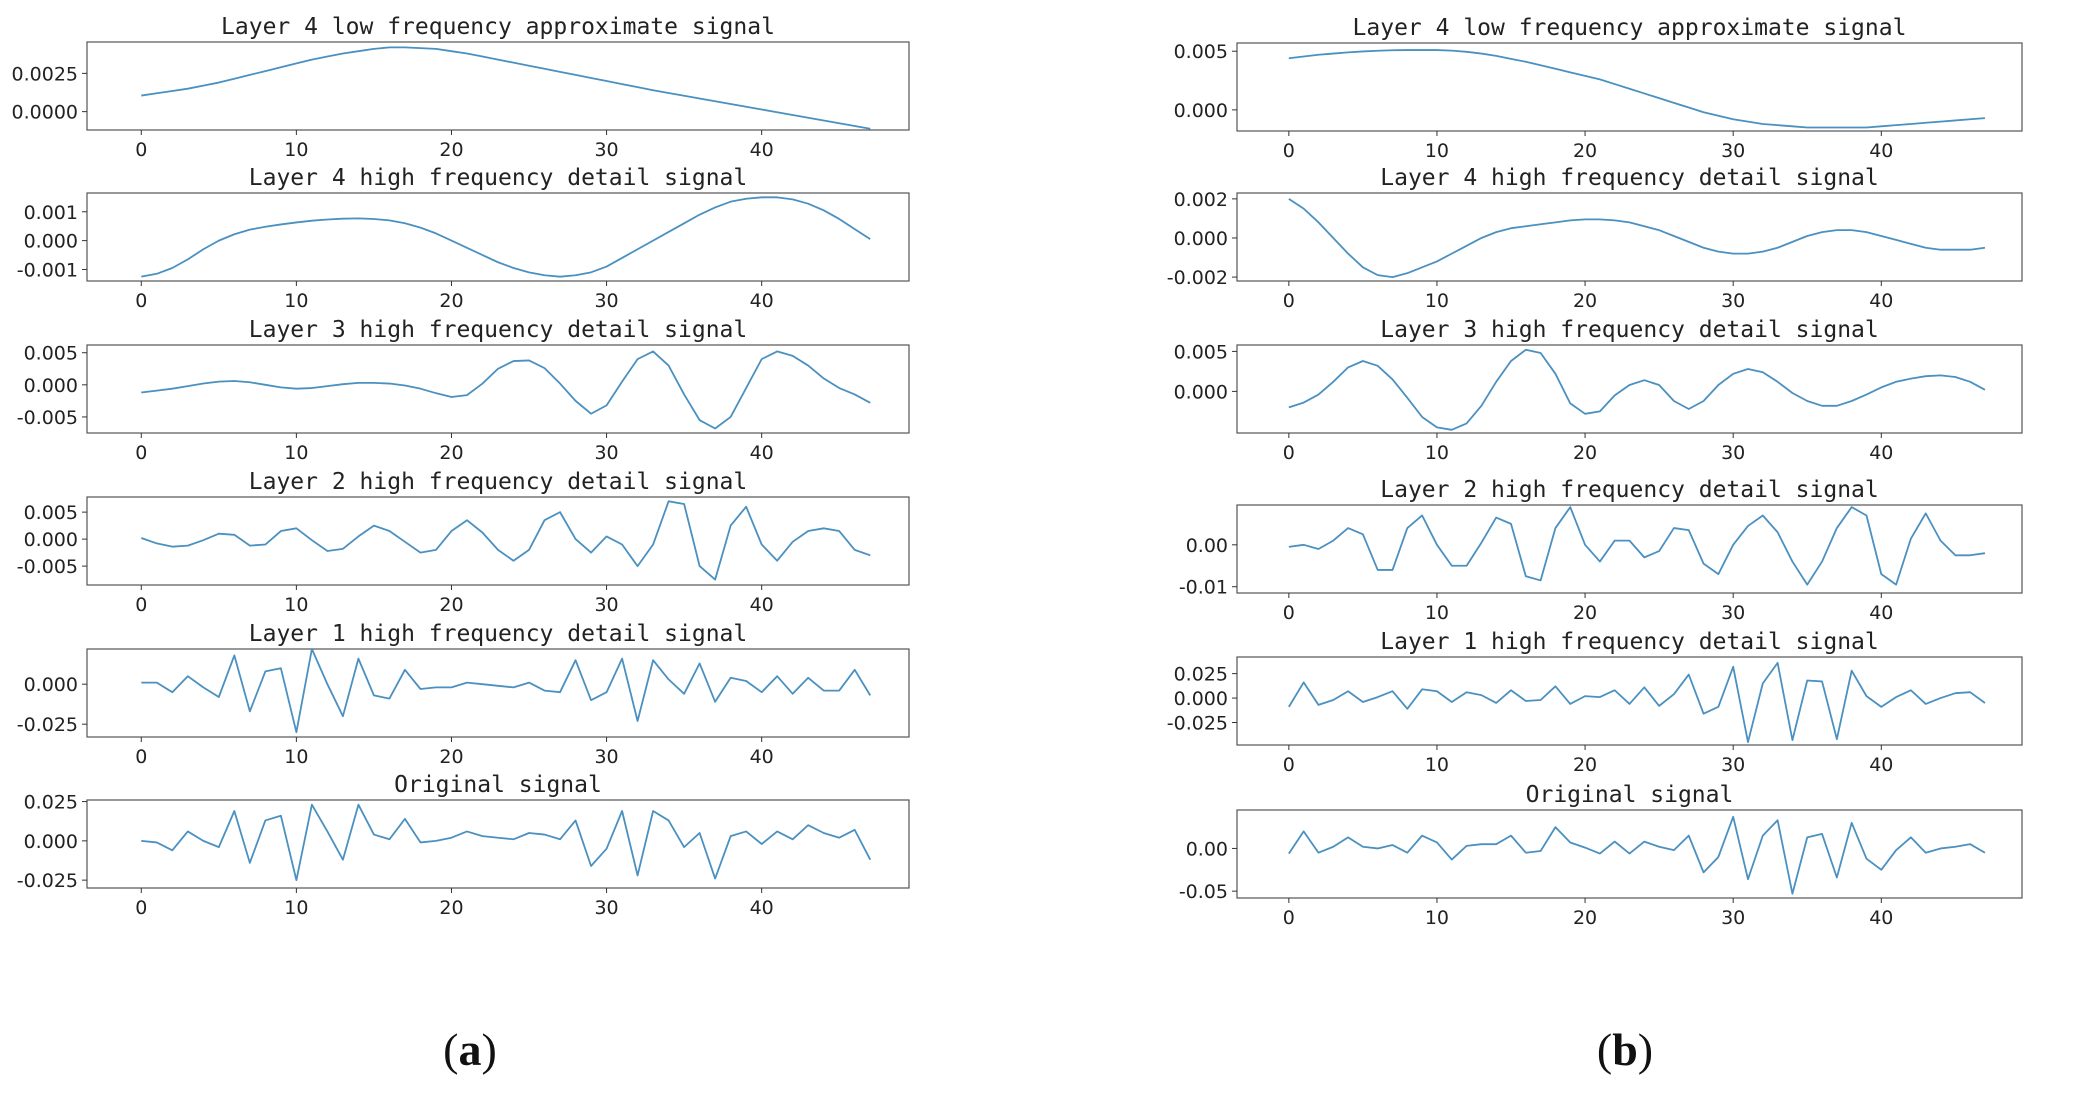 The height and width of the screenshot is (1096, 2075). I want to click on caption-letter: b, so click(1625, 1049).